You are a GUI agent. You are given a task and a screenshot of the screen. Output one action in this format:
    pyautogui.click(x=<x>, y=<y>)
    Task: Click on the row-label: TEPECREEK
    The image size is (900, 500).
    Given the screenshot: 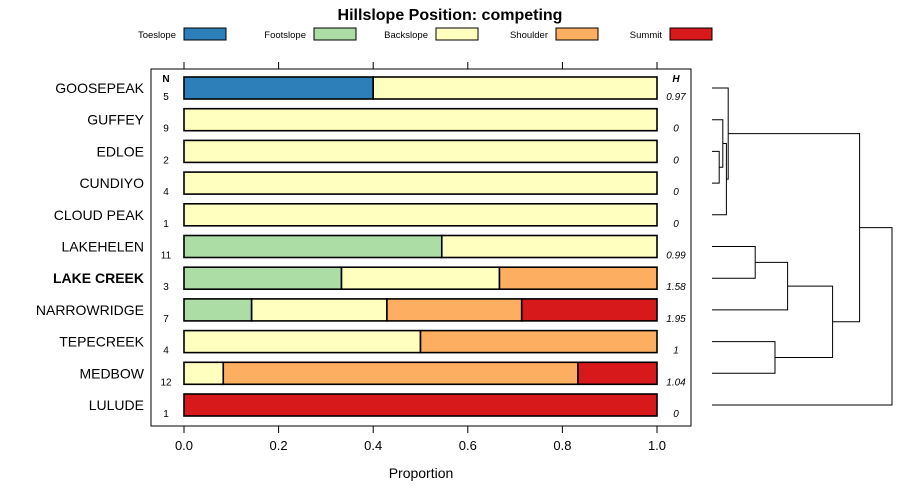 What is the action you would take?
    pyautogui.click(x=101, y=342)
    